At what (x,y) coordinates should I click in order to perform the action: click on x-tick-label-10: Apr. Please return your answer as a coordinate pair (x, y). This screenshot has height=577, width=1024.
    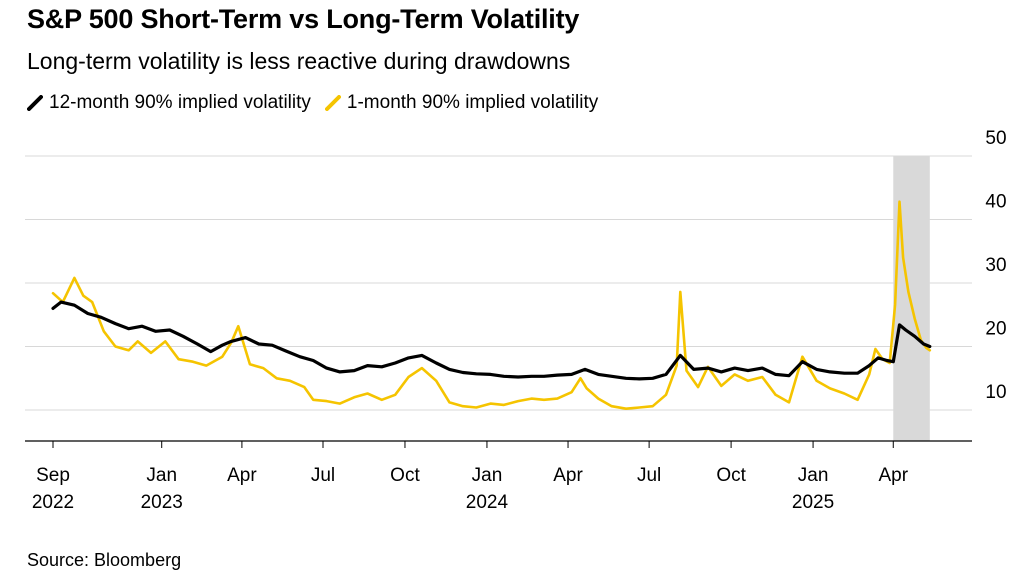
    Looking at the image, I should click on (893, 475).